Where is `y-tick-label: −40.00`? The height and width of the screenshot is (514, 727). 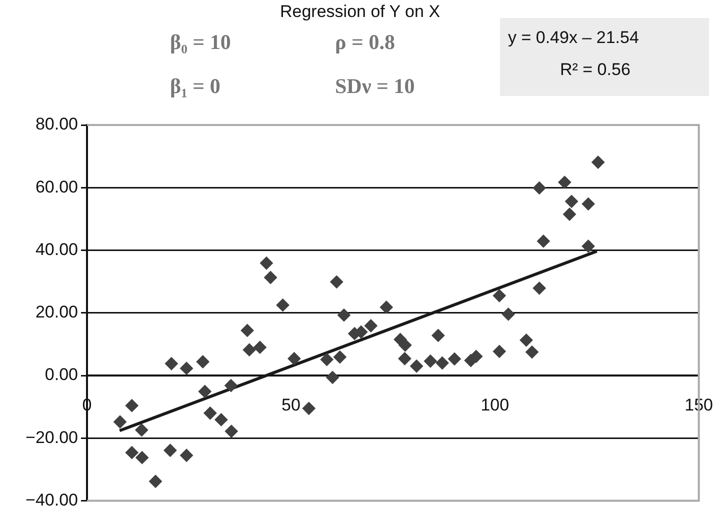
y-tick-label: −40.00 is located at coordinates (52, 500).